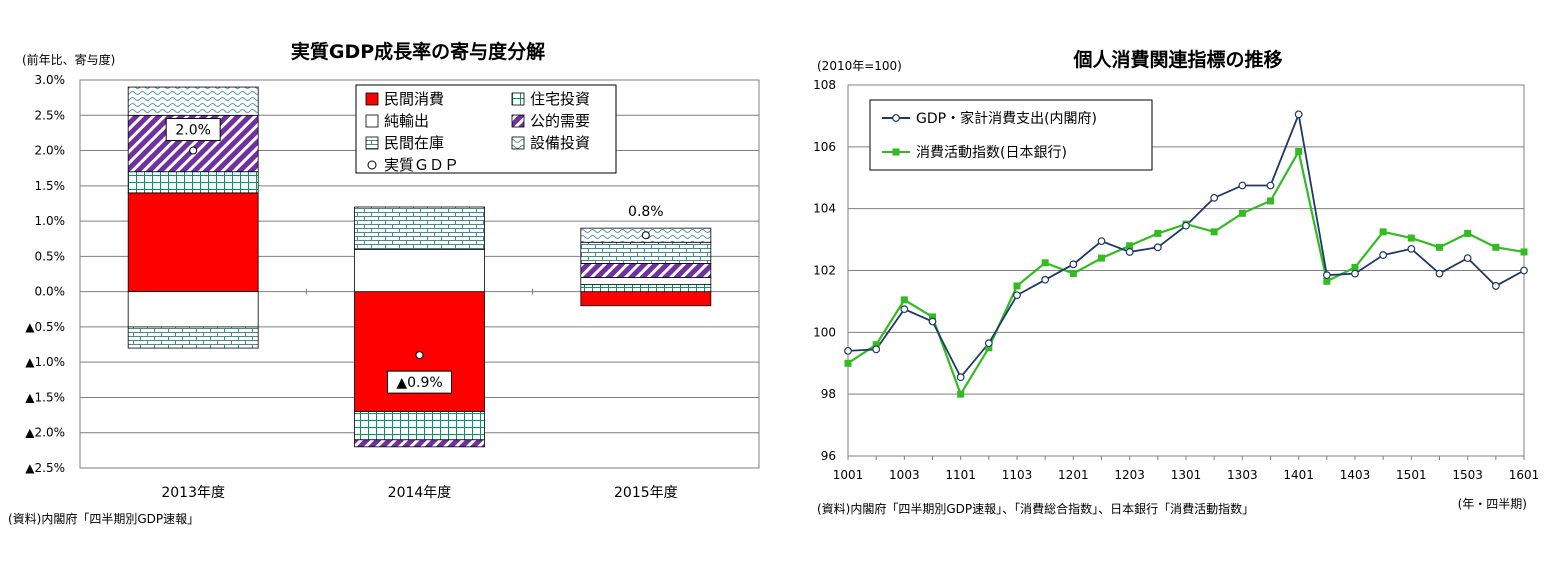  I want to click on chart1-legend-gdp-marker, so click(372, 165).